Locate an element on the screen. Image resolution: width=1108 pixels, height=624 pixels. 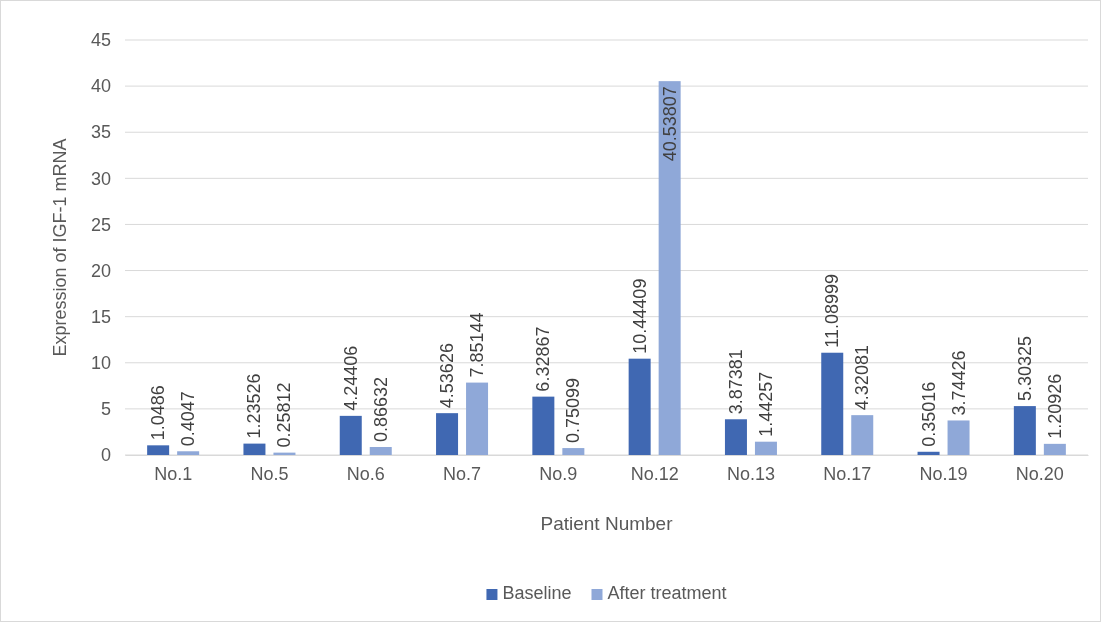
data-label: 3.87381 is located at coordinates (735, 382).